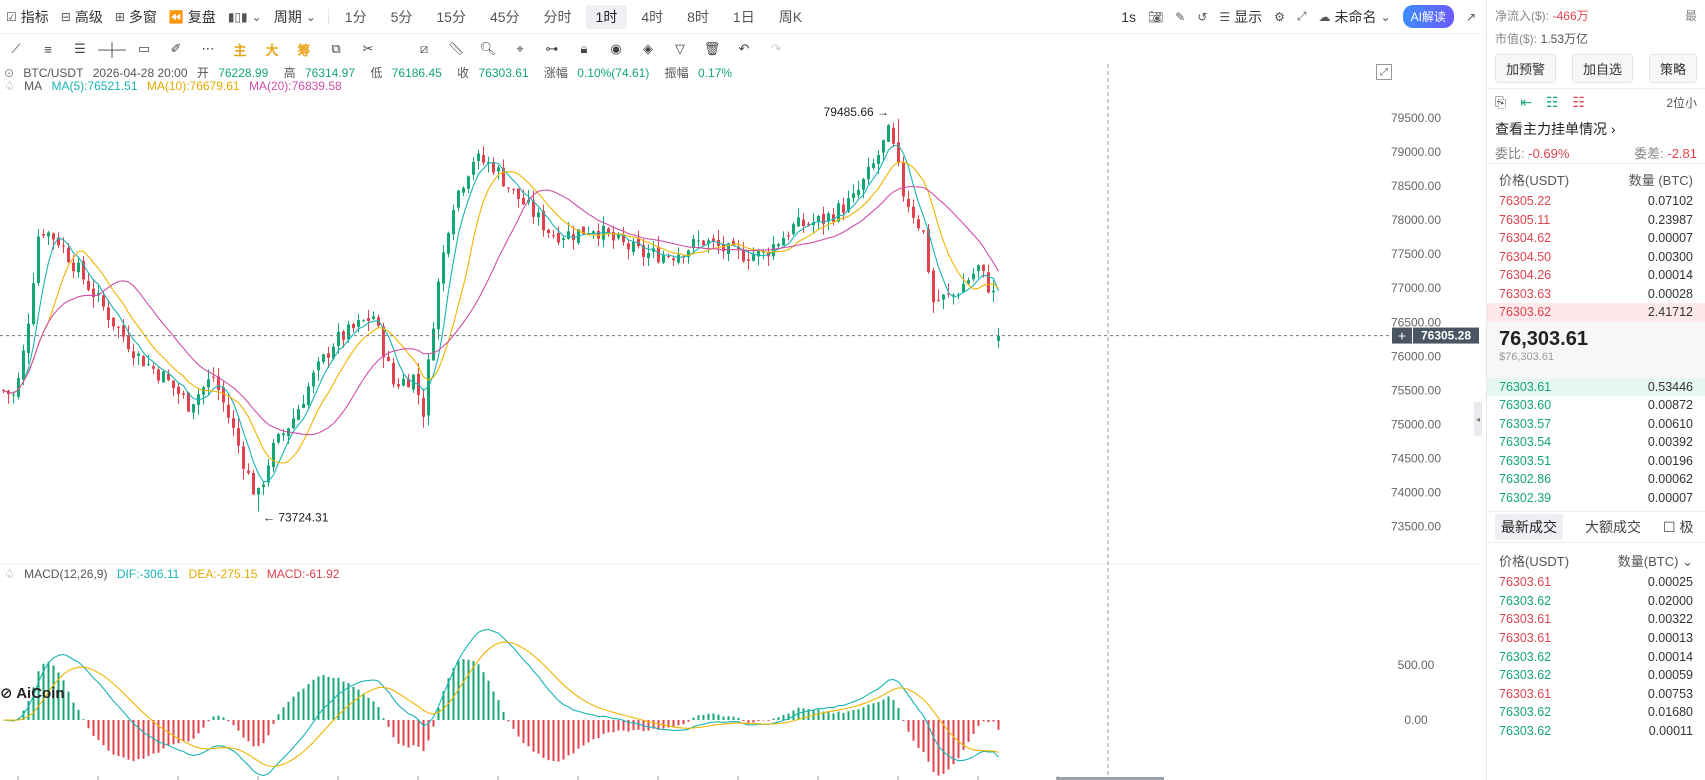  What do you see at coordinates (240, 50) in the screenshot?
I see `main-force-tool: 主` at bounding box center [240, 50].